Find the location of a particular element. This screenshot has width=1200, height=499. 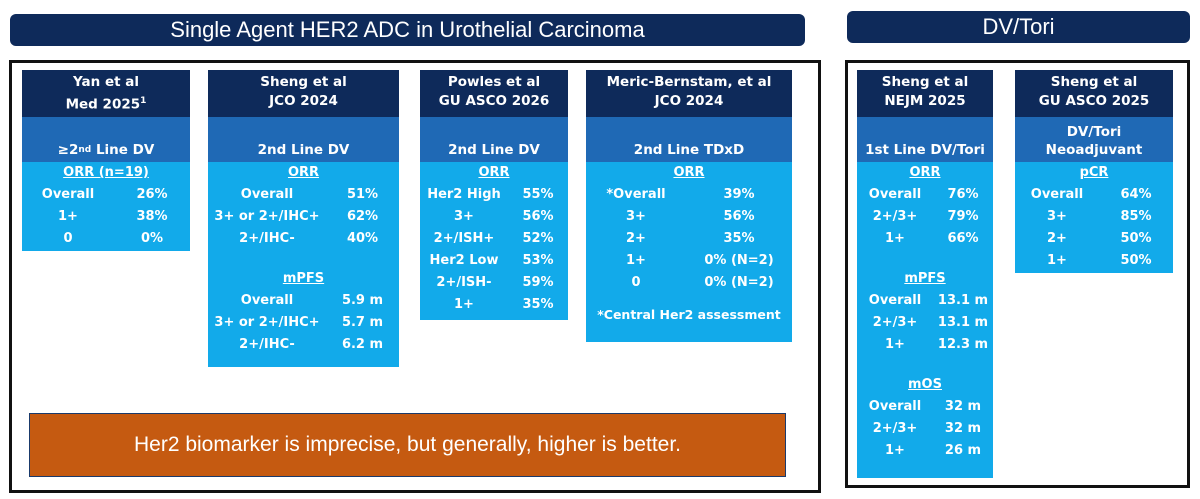

card-line: 1st Line DV/Tori is located at coordinates (925, 139).